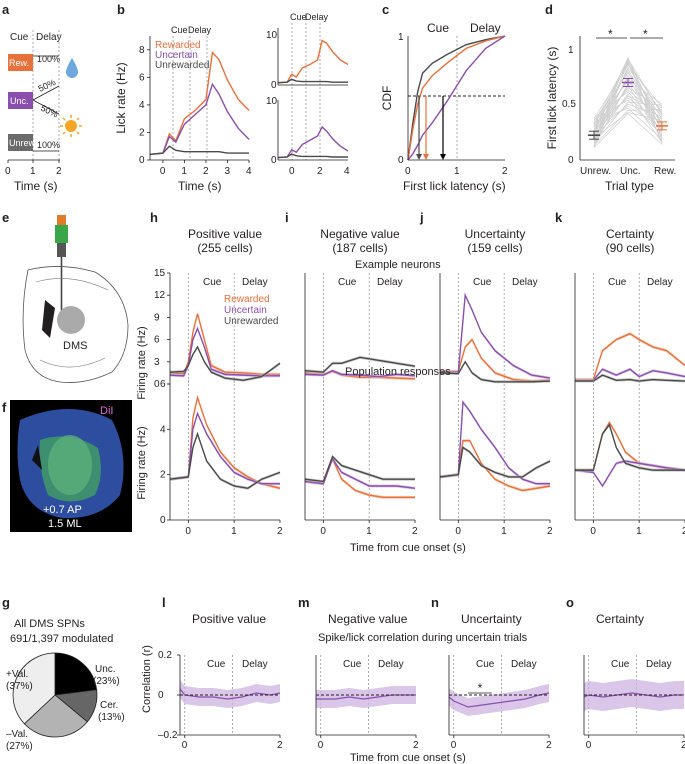 This screenshot has width=685, height=764. What do you see at coordinates (224, 248) in the screenshot?
I see `h-subtitle: (255 cells)` at bounding box center [224, 248].